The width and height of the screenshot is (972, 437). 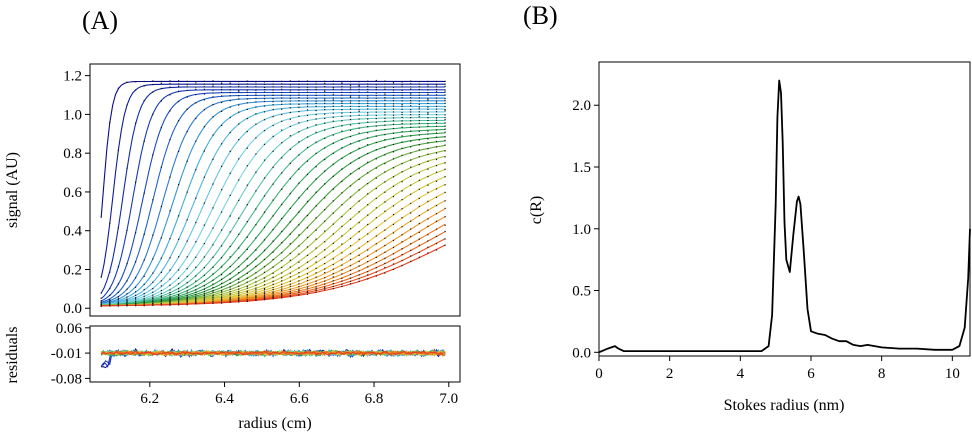 What do you see at coordinates (374, 399) in the screenshot?
I see `x-tick-label: 6.8` at bounding box center [374, 399].